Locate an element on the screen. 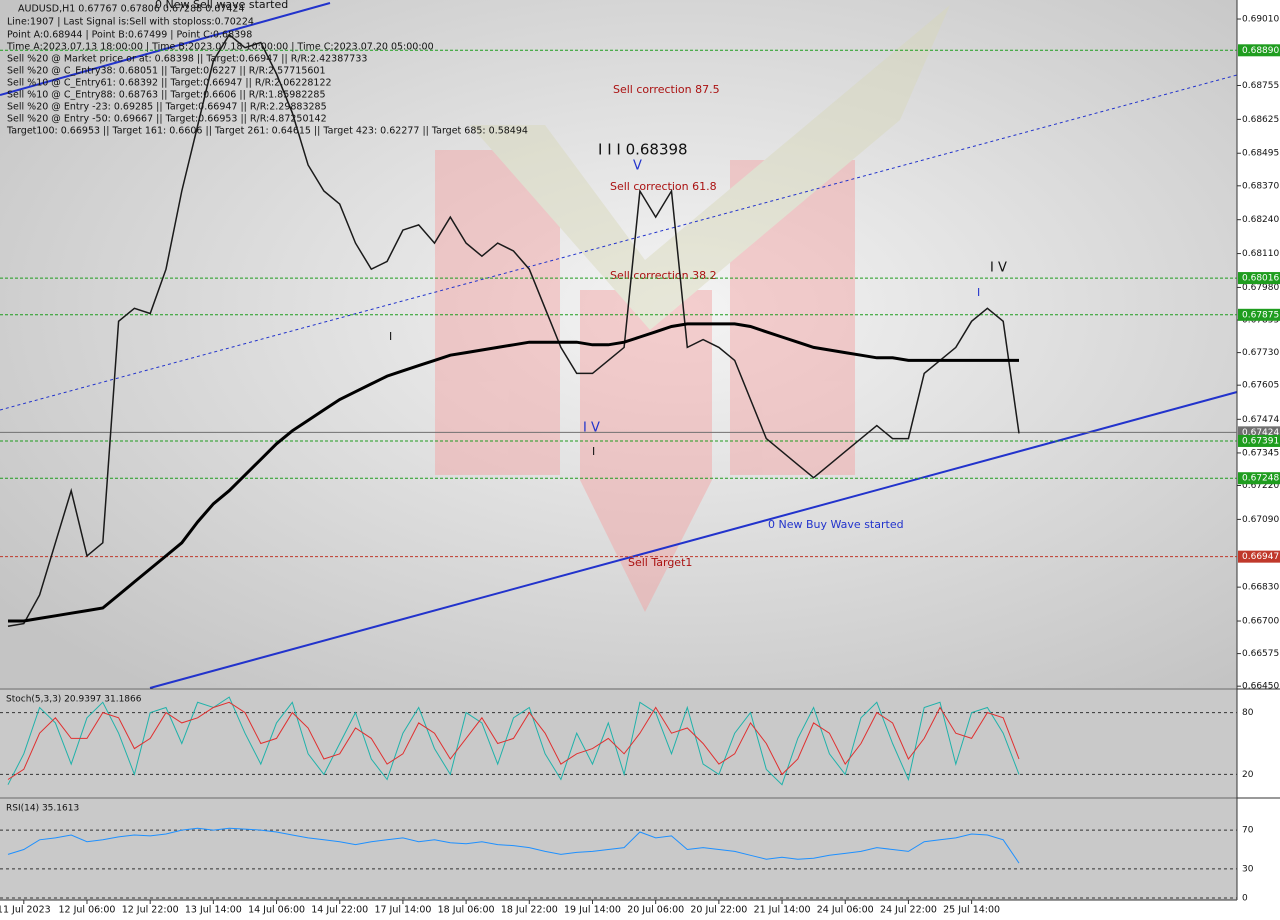 The width and height of the screenshot is (1280, 920). price-level-label: 0.67248 is located at coordinates (1260, 479).